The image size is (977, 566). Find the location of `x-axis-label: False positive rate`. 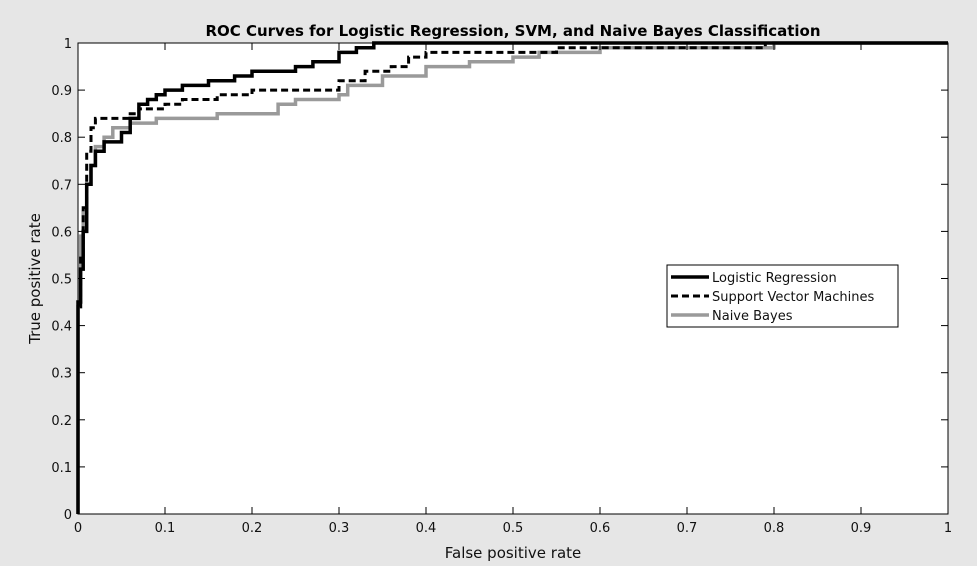

x-axis-label: False positive rate is located at coordinates (513, 553).